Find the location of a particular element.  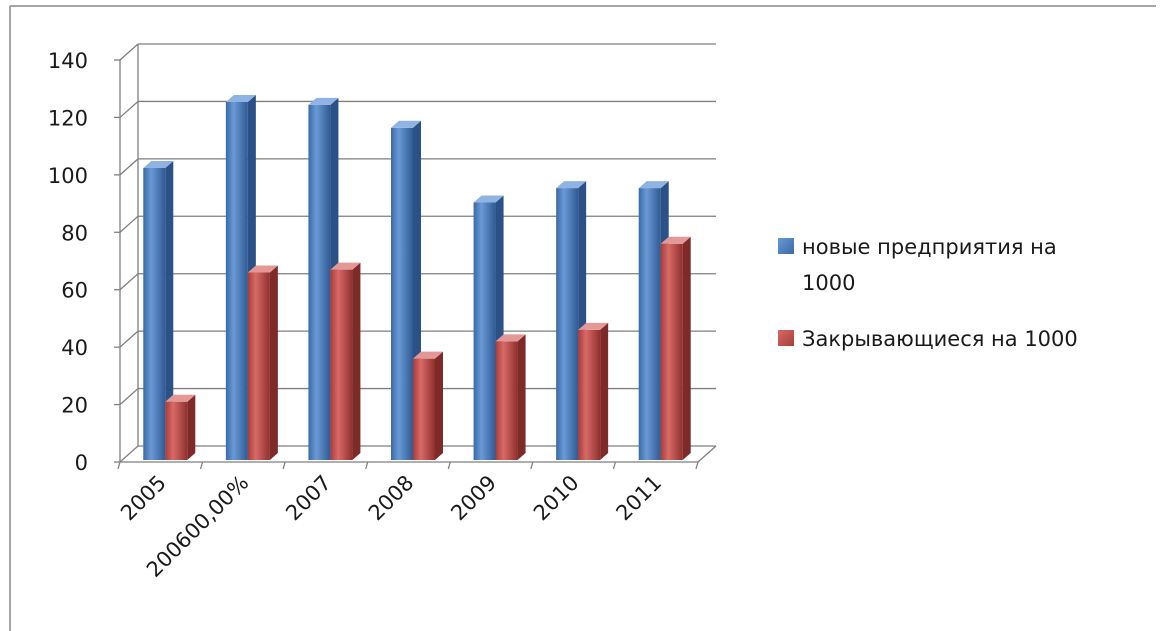

bar-closing-2009 is located at coordinates (510, 397).